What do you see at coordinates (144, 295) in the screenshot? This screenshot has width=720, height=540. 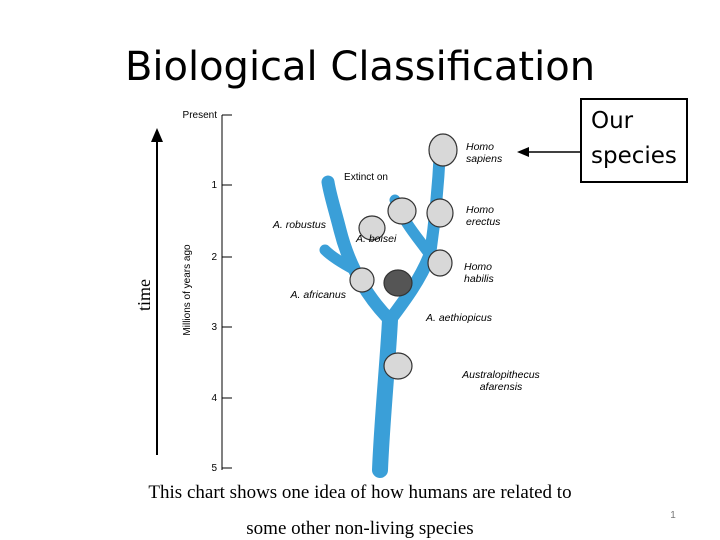 I see `time-label: time` at bounding box center [144, 295].